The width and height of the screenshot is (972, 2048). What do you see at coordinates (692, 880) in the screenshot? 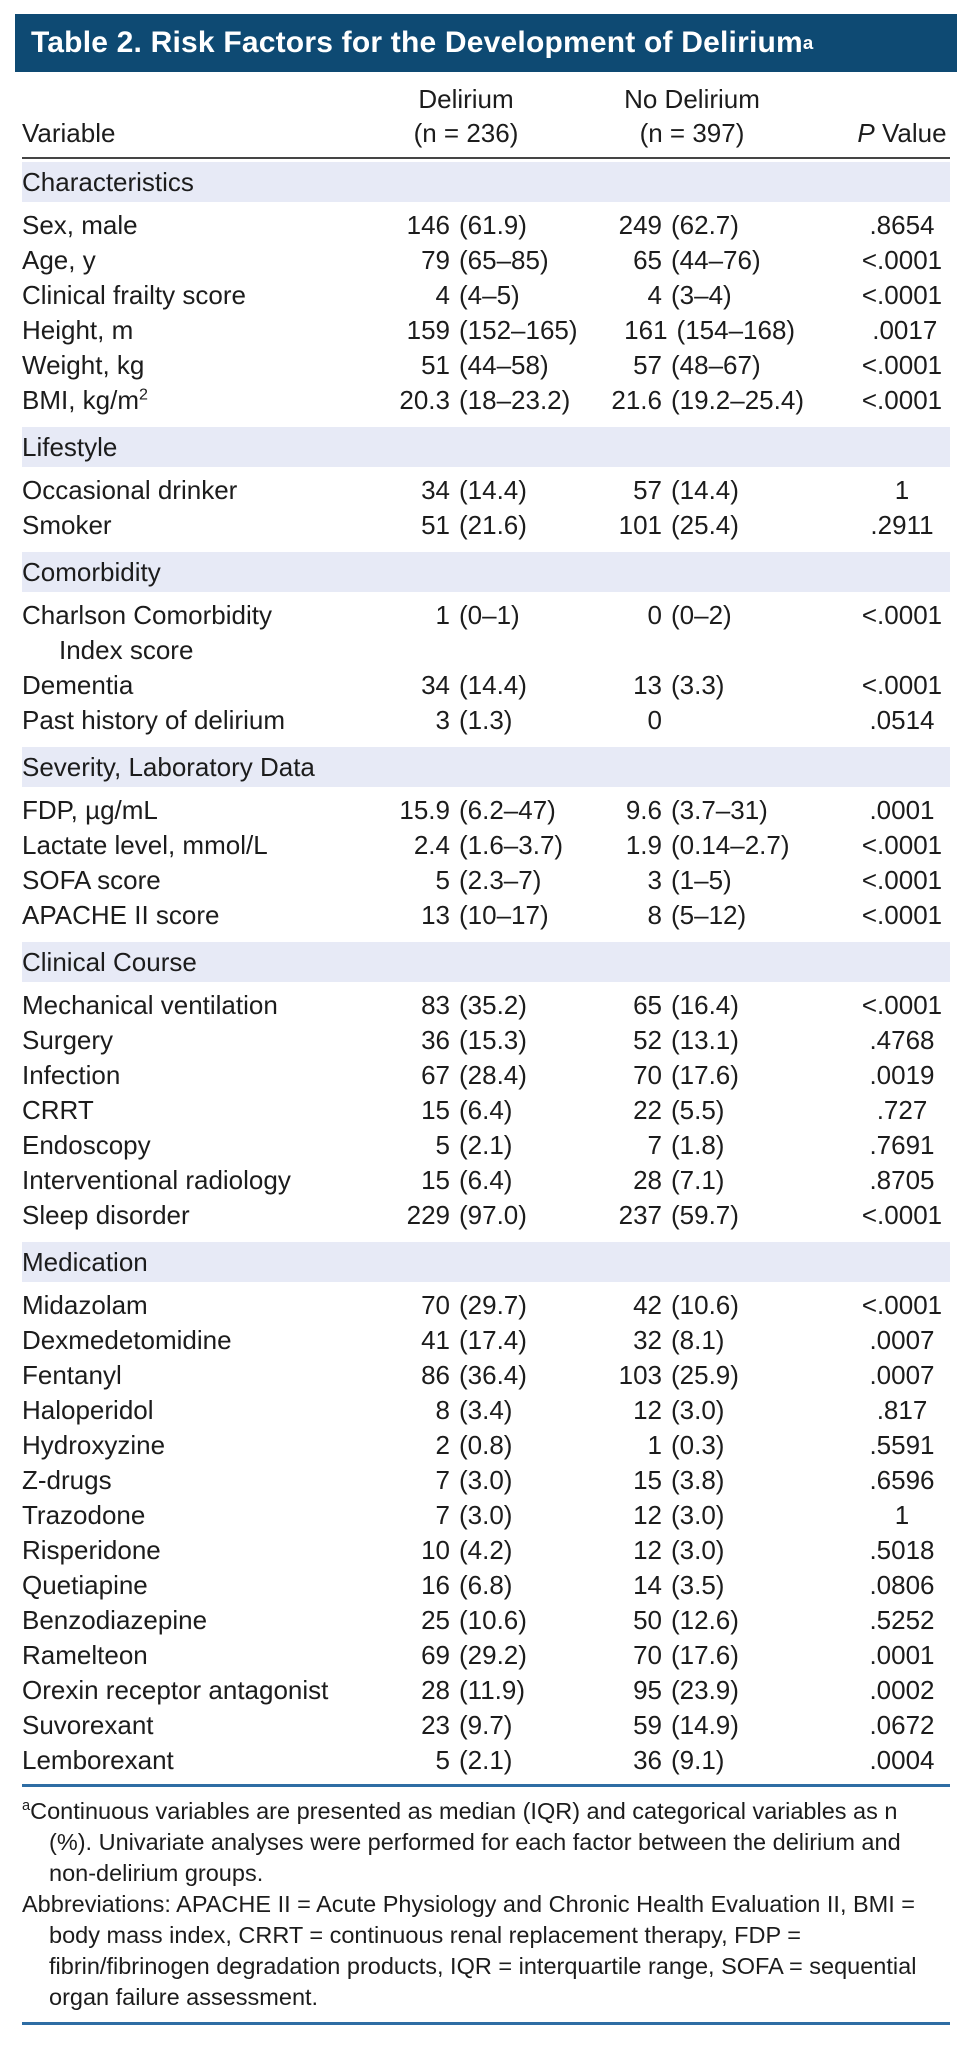
I see `cell-no-delirium: 3 (1–5)` at bounding box center [692, 880].